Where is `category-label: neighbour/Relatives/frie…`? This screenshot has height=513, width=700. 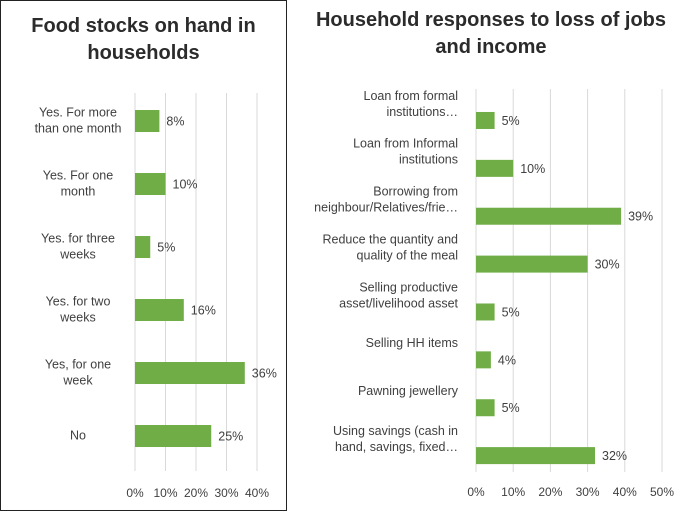
category-label: neighbour/Relatives/frie… is located at coordinates (386, 208).